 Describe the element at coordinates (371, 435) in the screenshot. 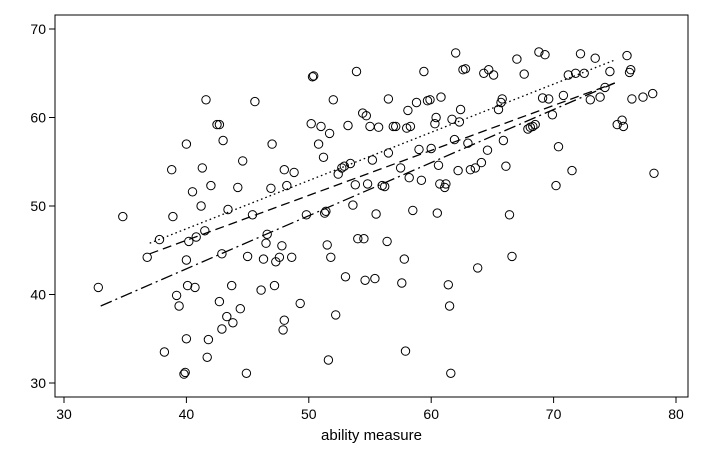

I see `x-axis-title: ability measure` at that location.